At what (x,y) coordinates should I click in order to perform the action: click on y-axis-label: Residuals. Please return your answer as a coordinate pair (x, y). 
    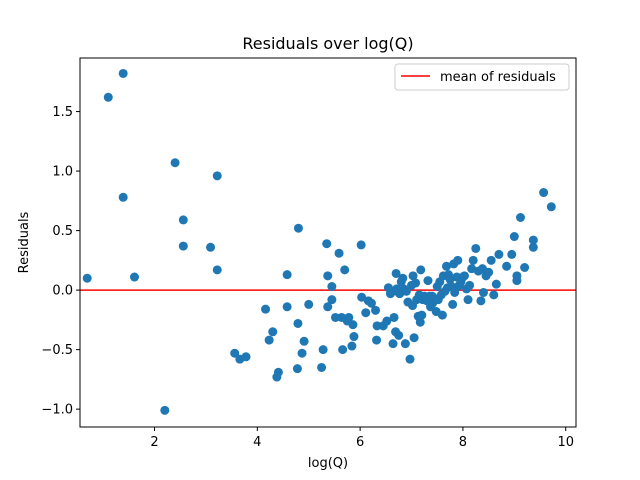
    Looking at the image, I should click on (24, 242).